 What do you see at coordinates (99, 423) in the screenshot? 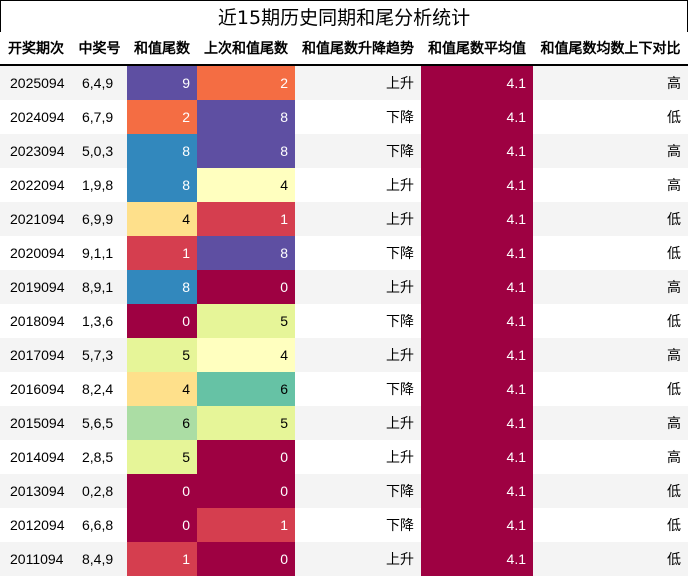
I see `winning-number-cell: 5,6,5` at bounding box center [99, 423].